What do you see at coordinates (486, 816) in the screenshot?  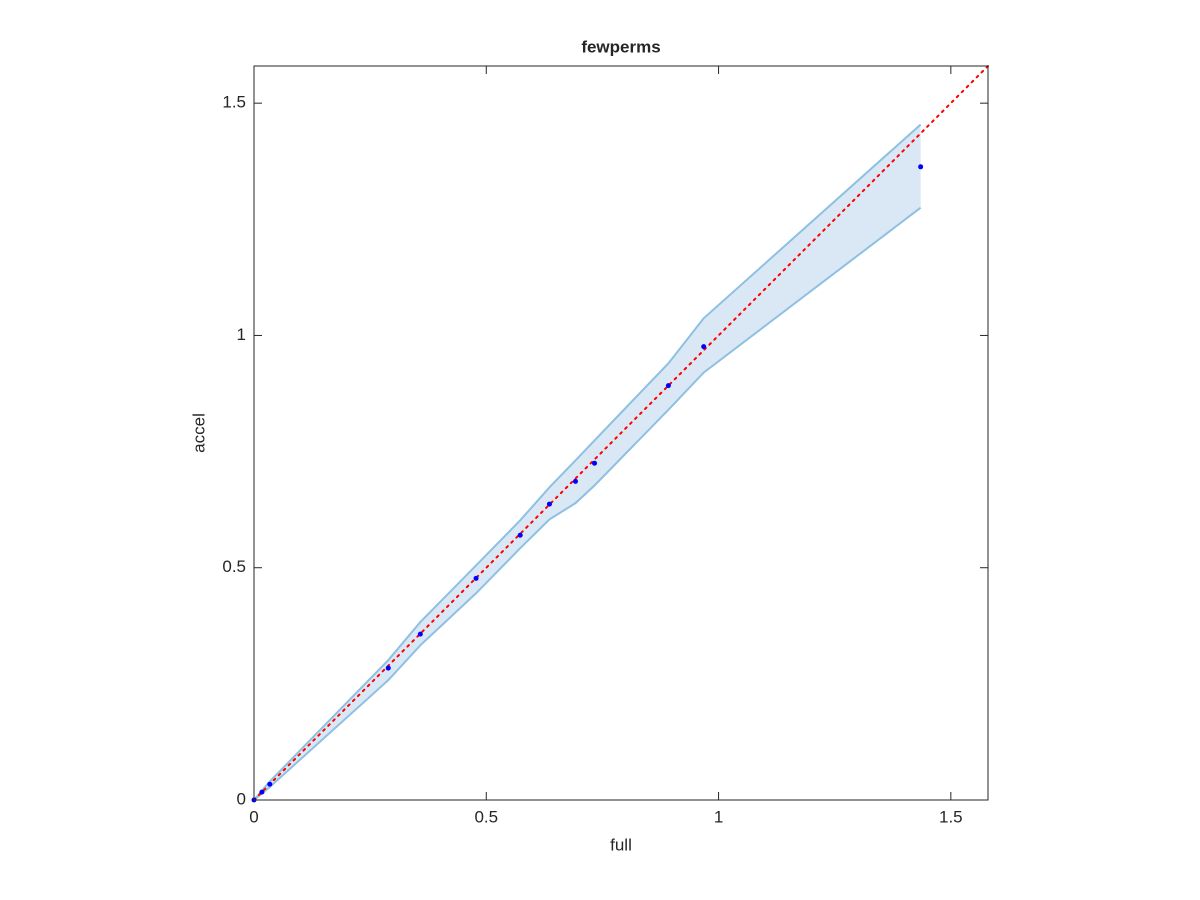 I see `x-tick-label: 0.5` at bounding box center [486, 816].